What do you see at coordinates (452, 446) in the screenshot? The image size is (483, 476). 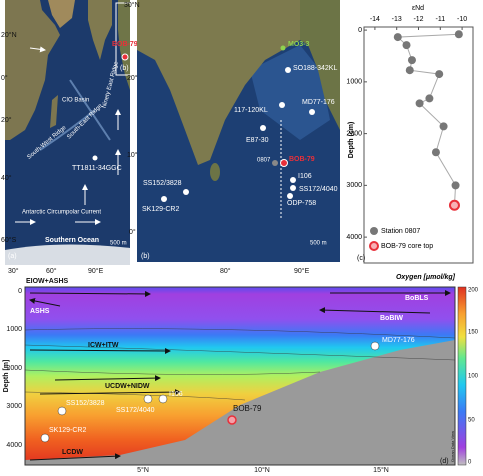 I see `credit: Ocean Data View` at bounding box center [452, 446].